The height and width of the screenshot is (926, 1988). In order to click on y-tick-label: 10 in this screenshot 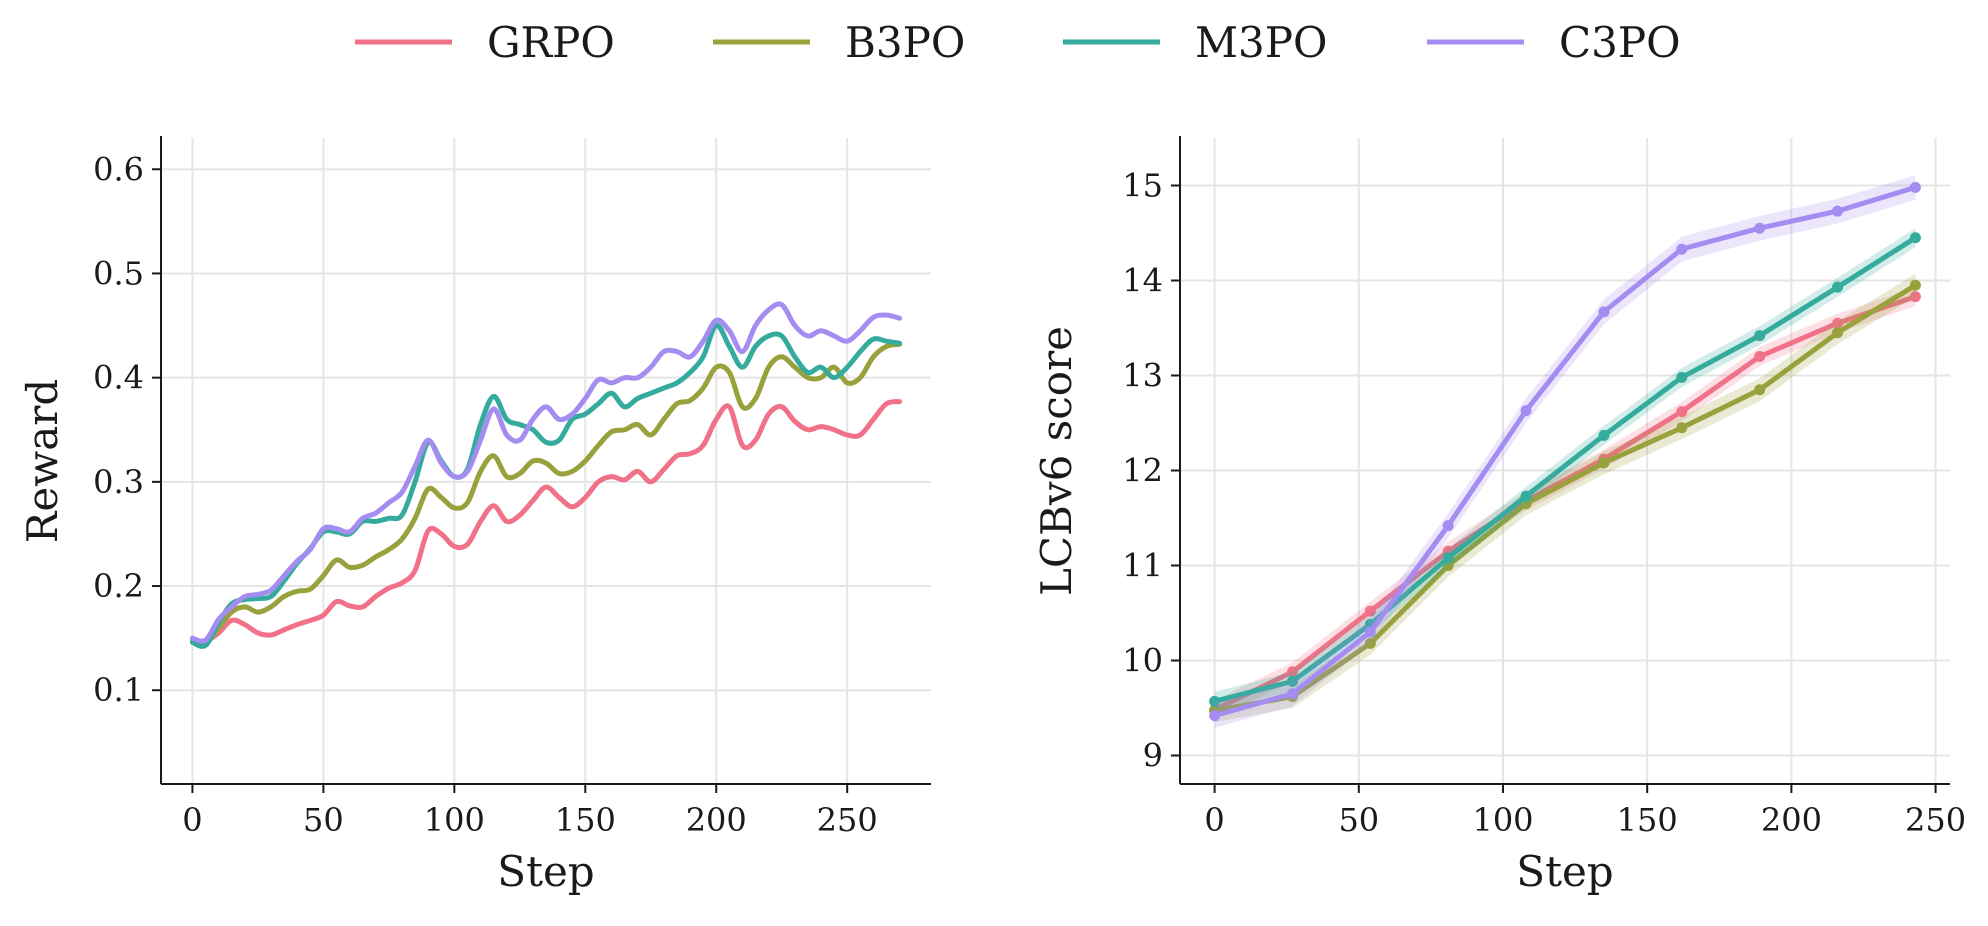, I will do `click(1142, 661)`.